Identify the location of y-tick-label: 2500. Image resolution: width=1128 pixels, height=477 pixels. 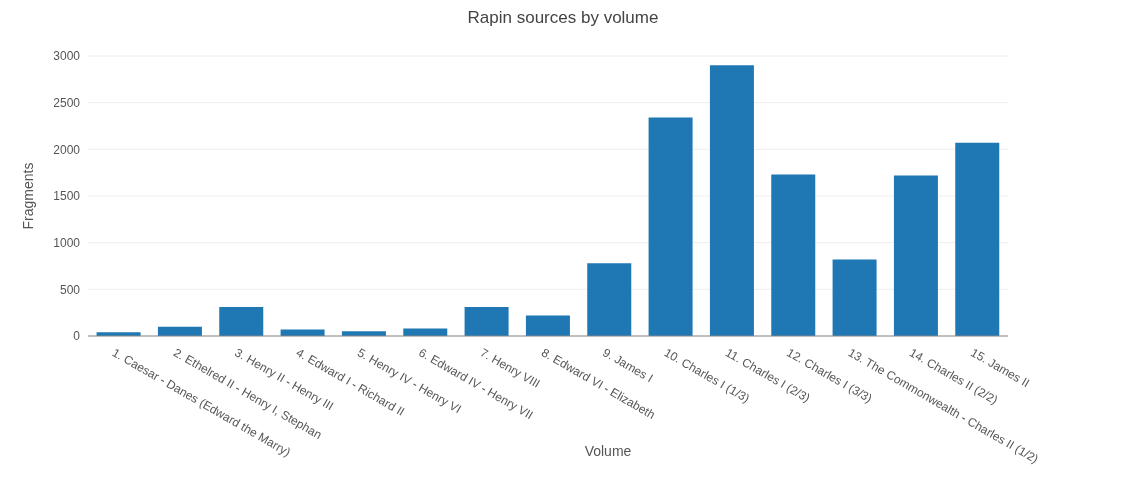
(67, 102).